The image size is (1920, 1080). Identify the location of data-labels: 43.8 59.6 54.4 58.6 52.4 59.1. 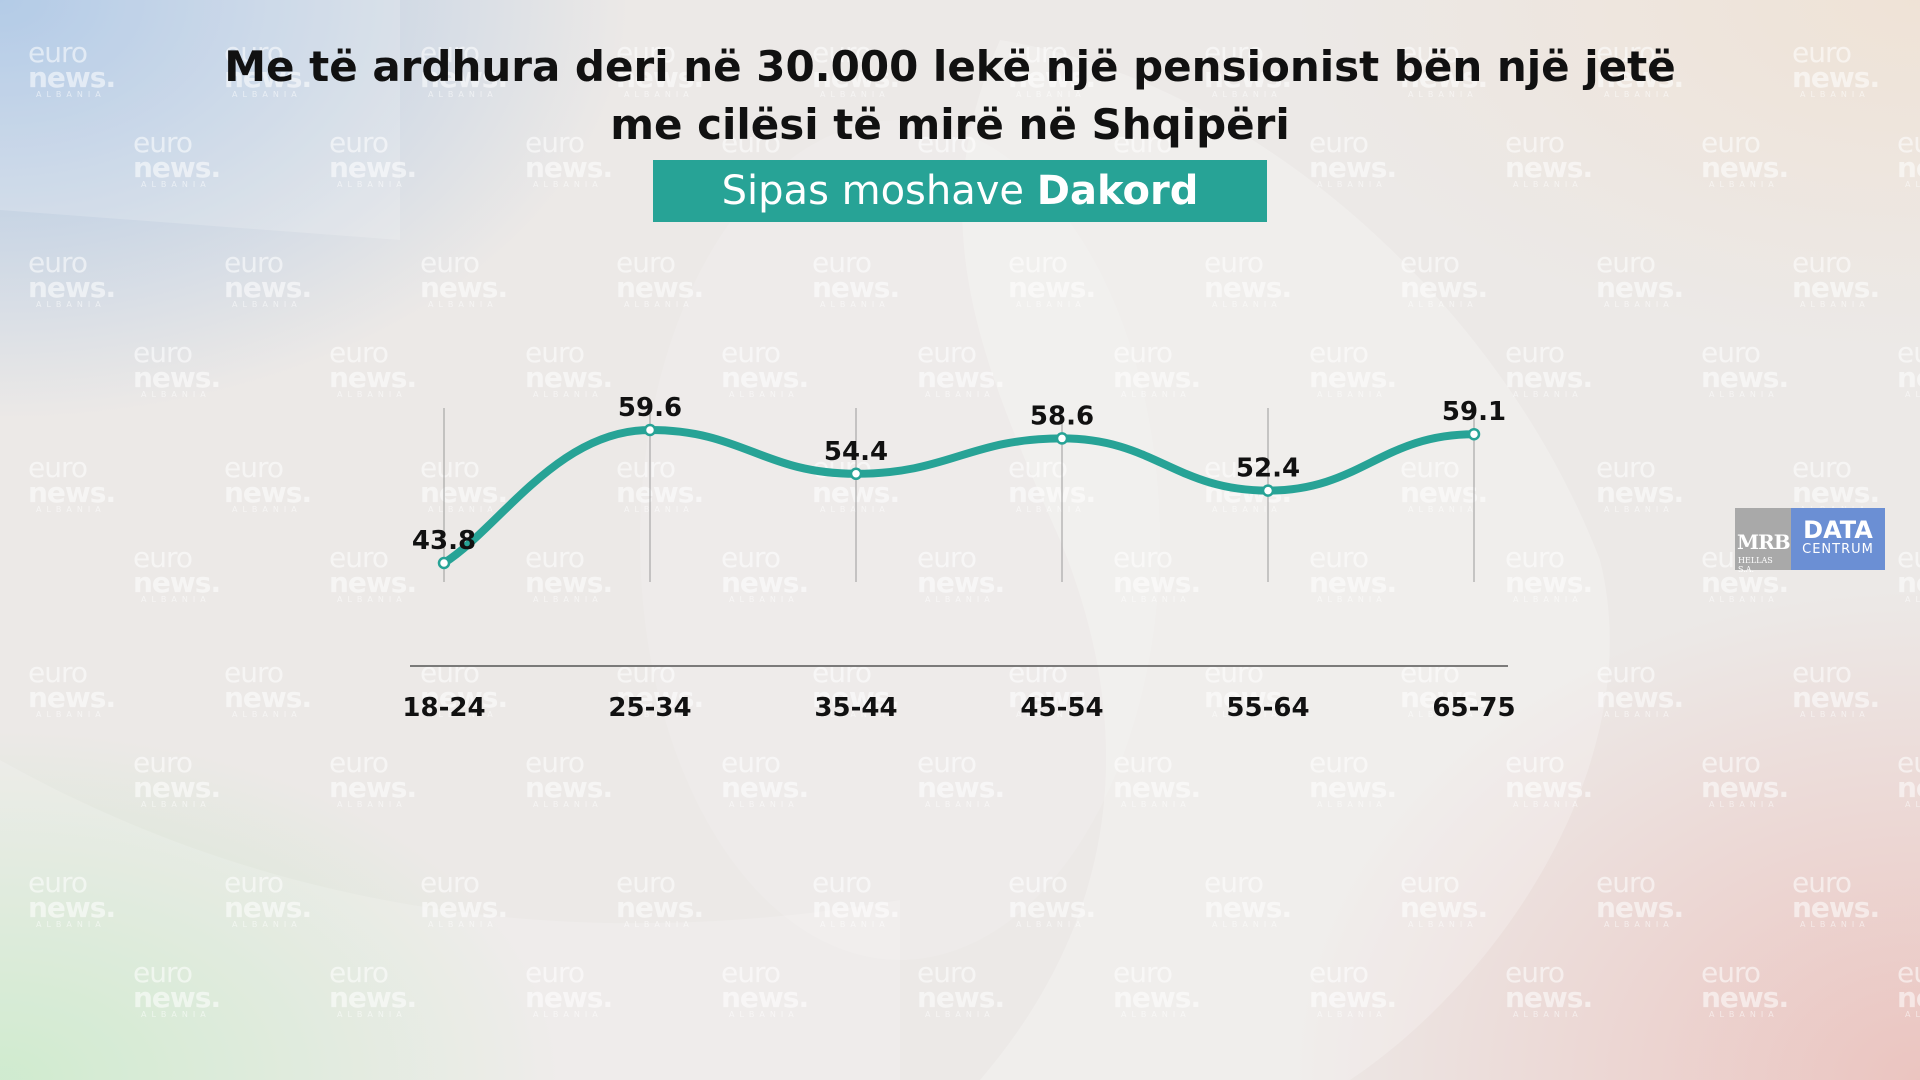
(959, 474).